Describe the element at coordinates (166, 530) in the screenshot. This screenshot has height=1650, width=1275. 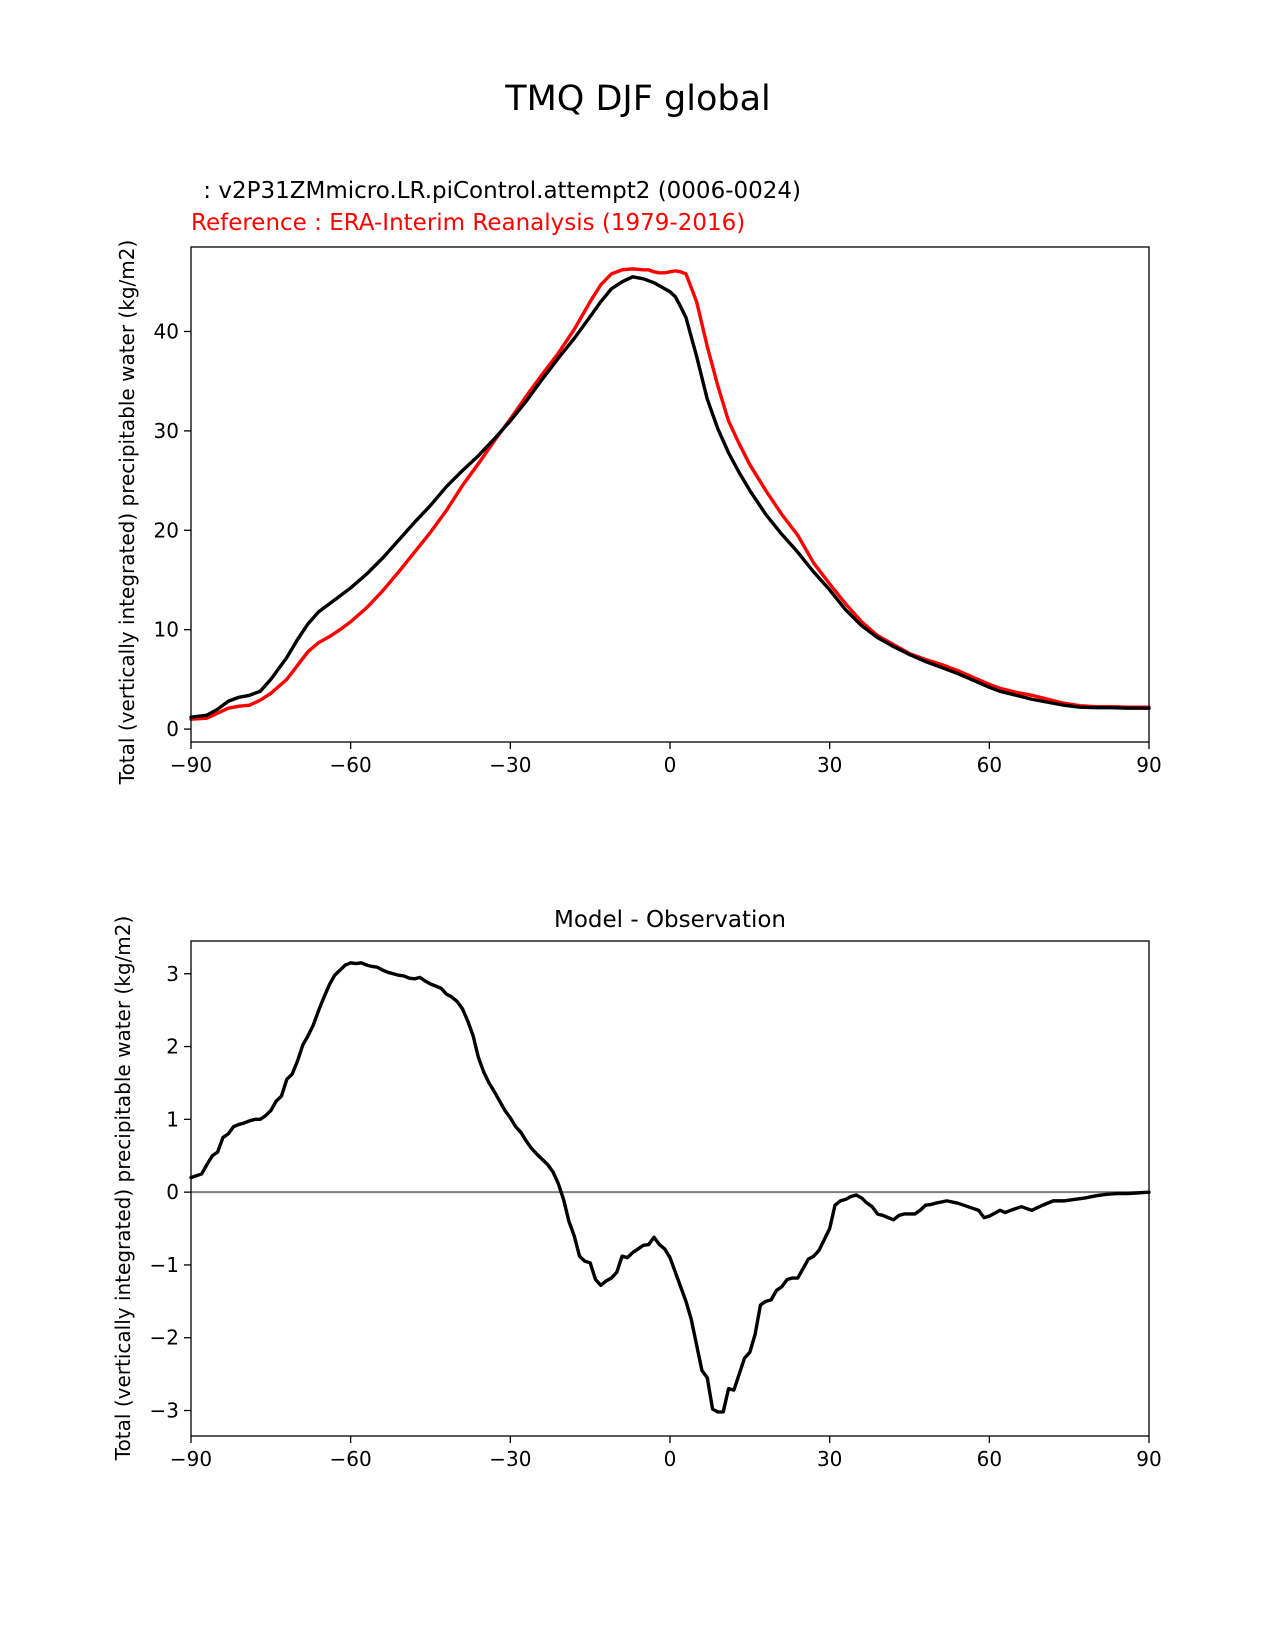
I see `y-tick-label: 20` at that location.